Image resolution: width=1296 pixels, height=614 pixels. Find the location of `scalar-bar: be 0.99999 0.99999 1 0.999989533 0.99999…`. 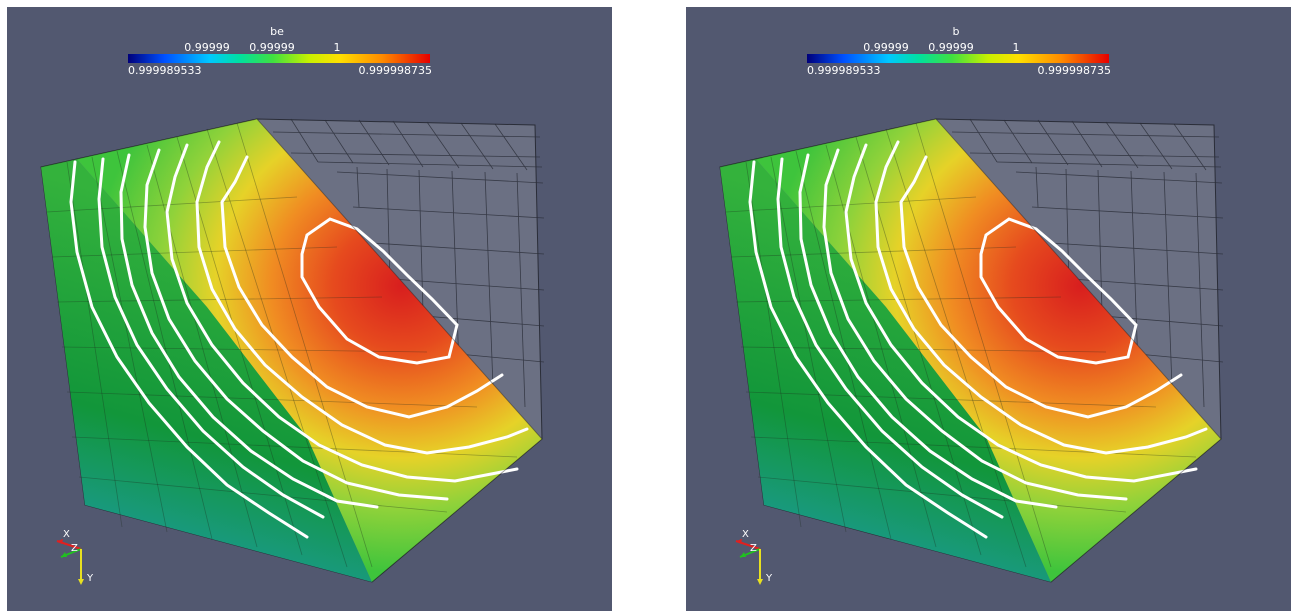

scalar-bar: be 0.99999 0.99999 1 0.999989533 0.99999… is located at coordinates (277, 53).